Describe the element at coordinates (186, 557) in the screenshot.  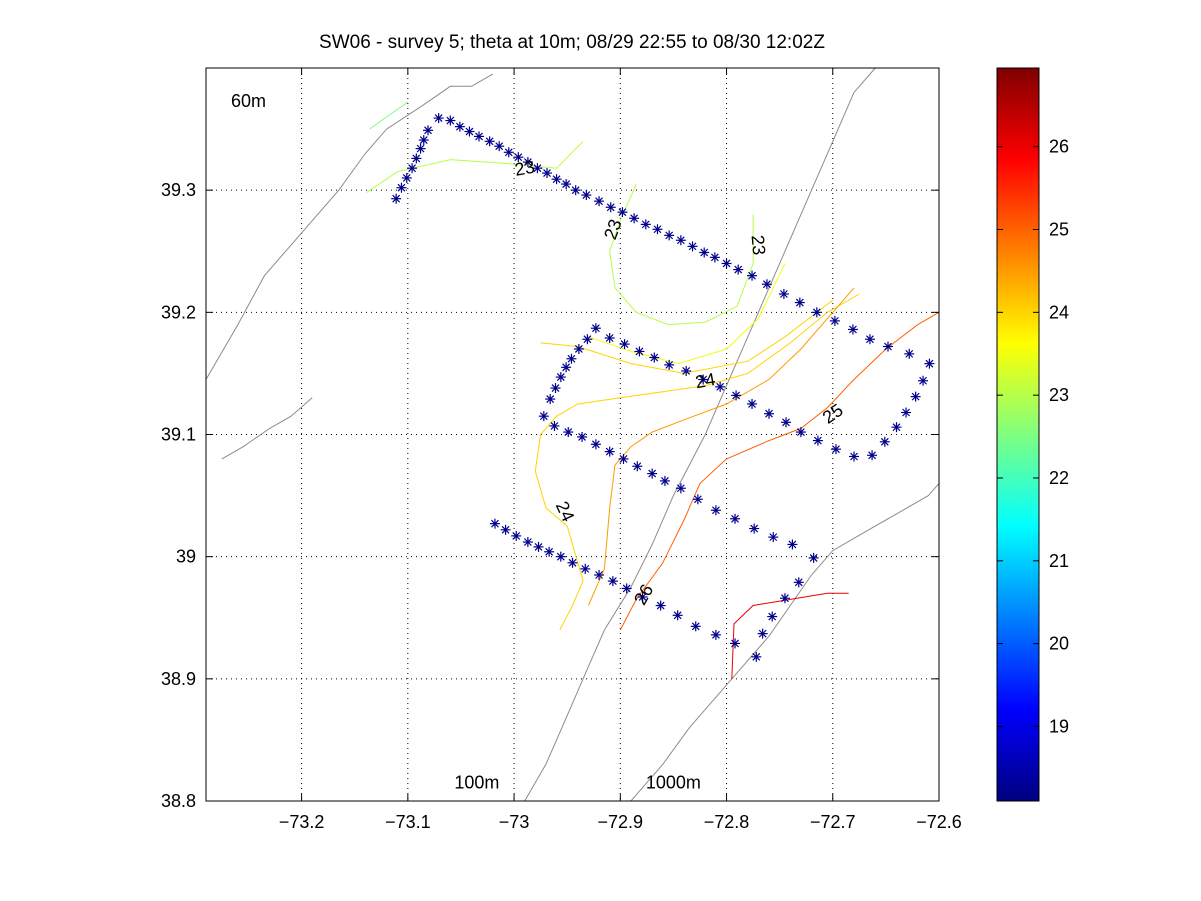
I see `y-tick-label: 39` at that location.